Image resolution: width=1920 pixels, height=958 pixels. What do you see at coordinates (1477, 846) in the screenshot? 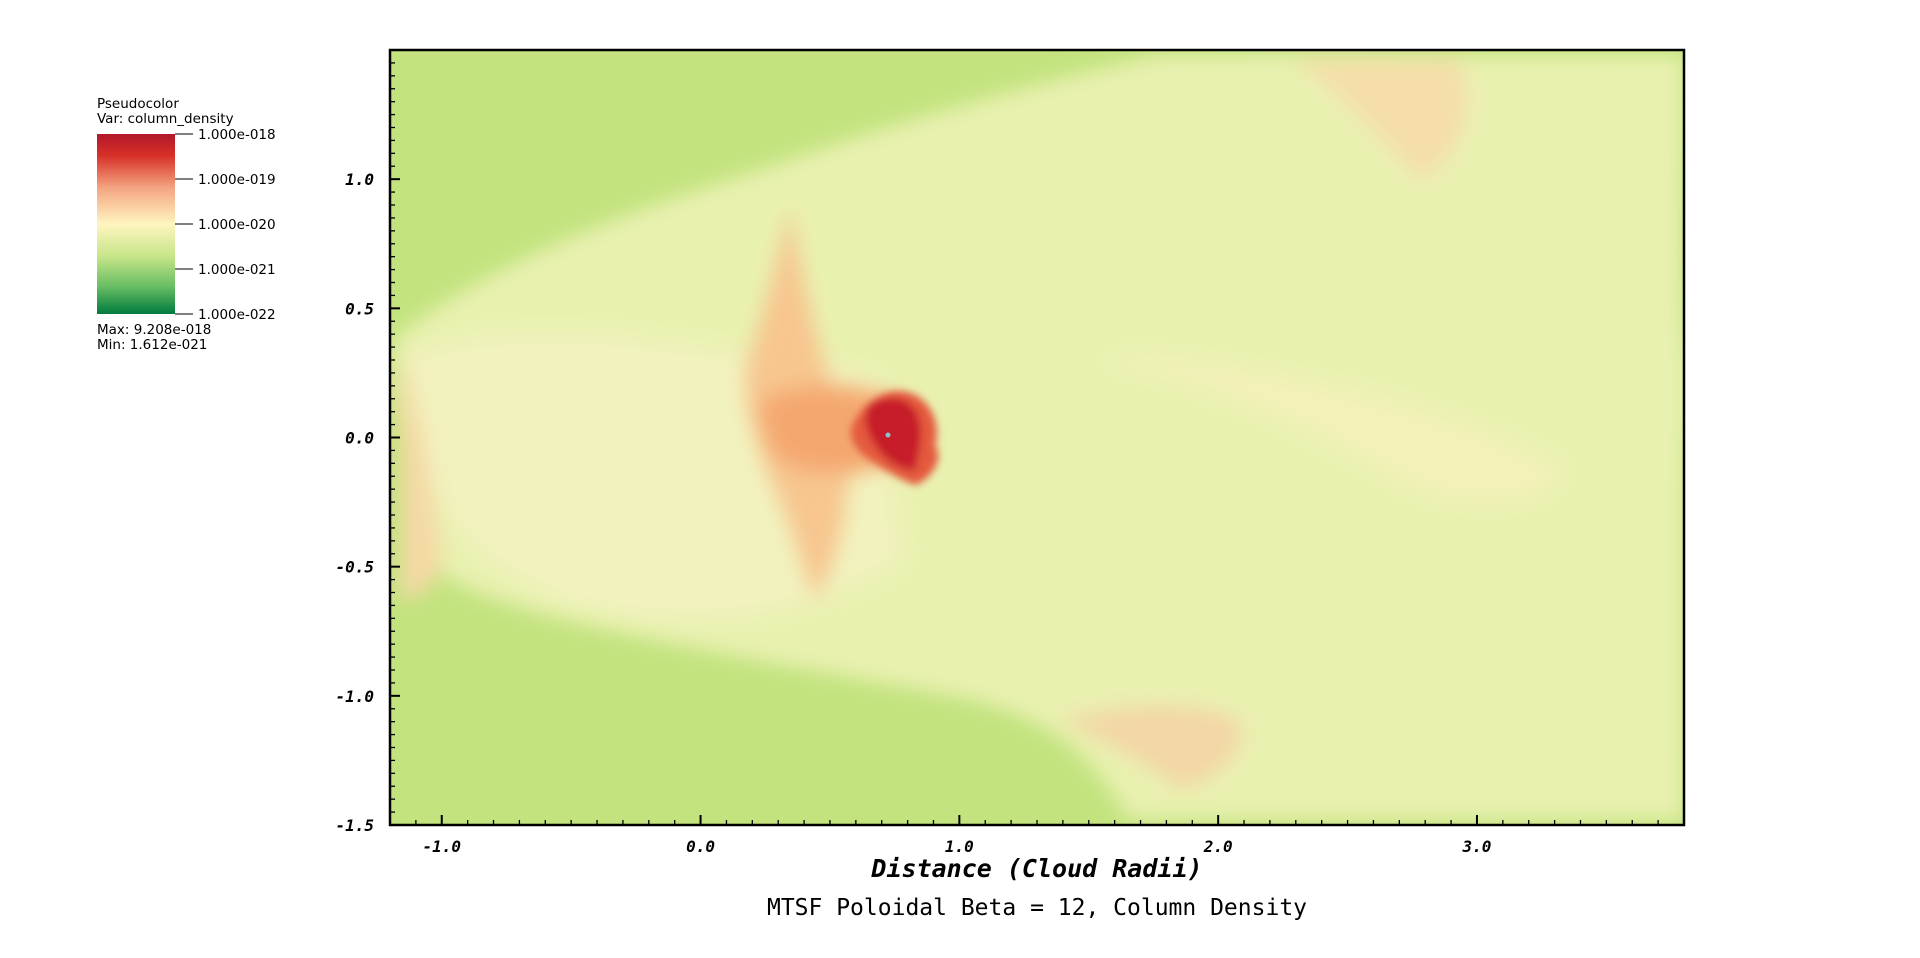
I see `x-tick-label: 3.0` at bounding box center [1477, 846].